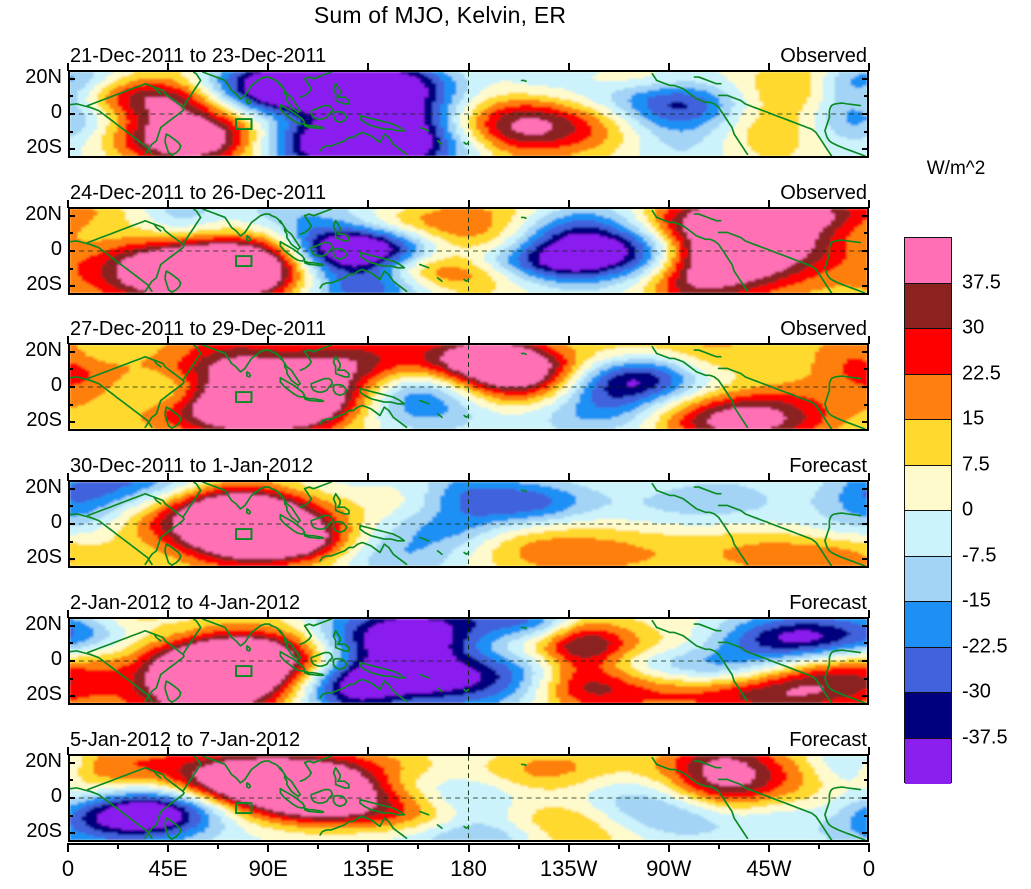  I want to click on anomaly-field, so click(468, 114).